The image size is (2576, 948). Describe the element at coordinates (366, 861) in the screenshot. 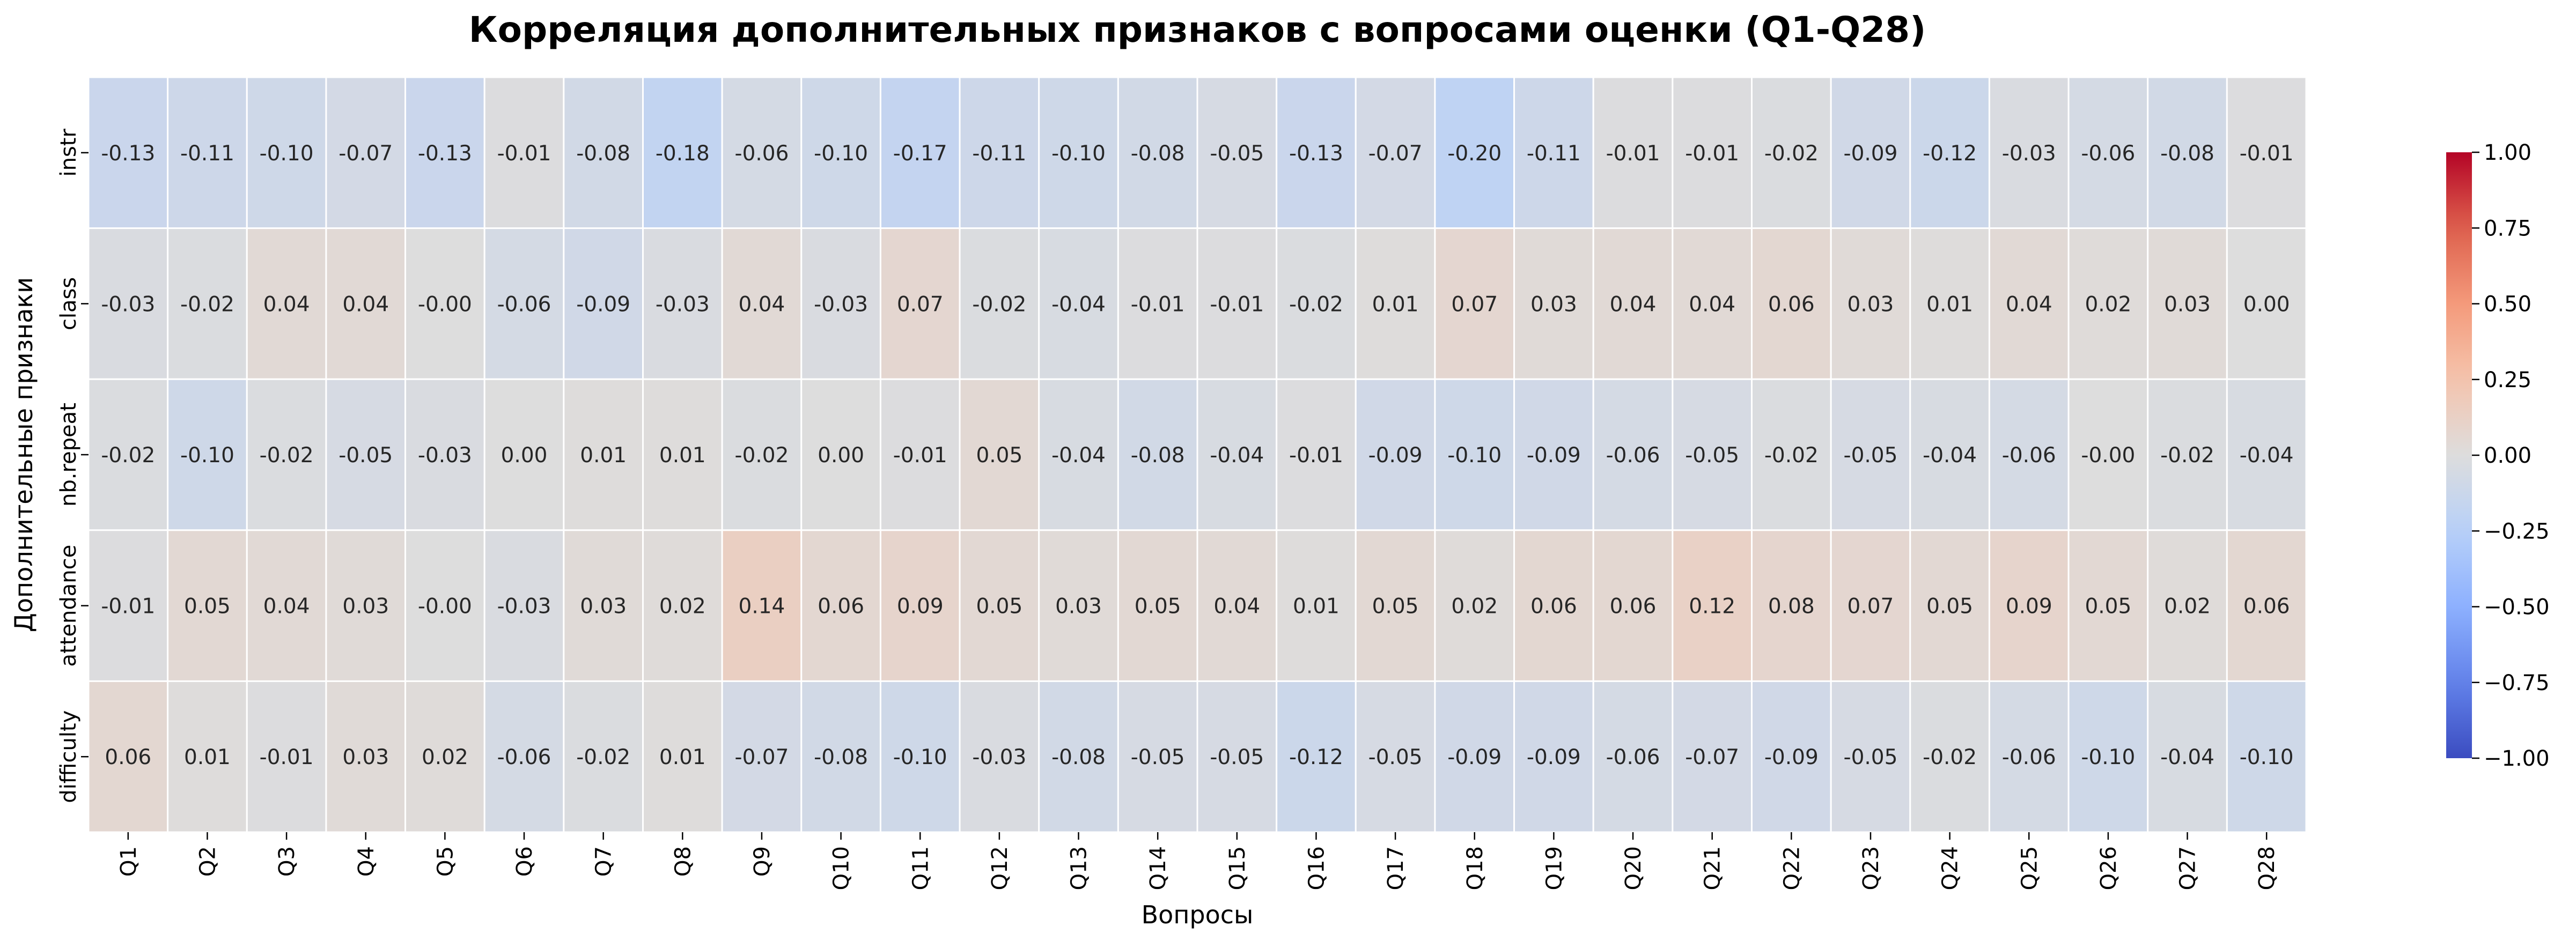

I see `x-tick-label: Q4` at that location.